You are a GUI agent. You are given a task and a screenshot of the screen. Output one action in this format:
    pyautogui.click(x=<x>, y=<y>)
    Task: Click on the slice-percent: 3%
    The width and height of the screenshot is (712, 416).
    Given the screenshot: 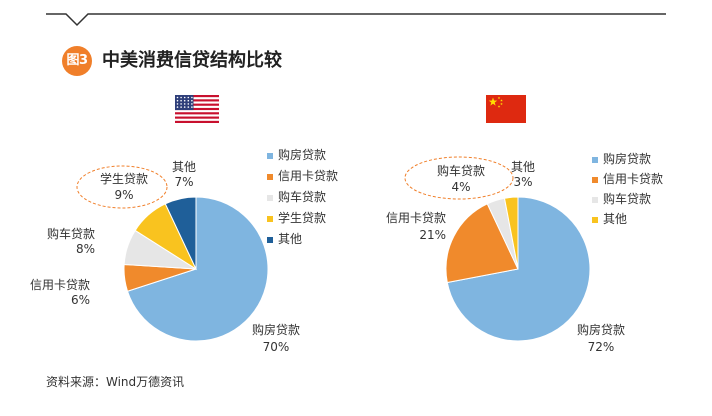 What is the action you would take?
    pyautogui.click(x=522, y=182)
    